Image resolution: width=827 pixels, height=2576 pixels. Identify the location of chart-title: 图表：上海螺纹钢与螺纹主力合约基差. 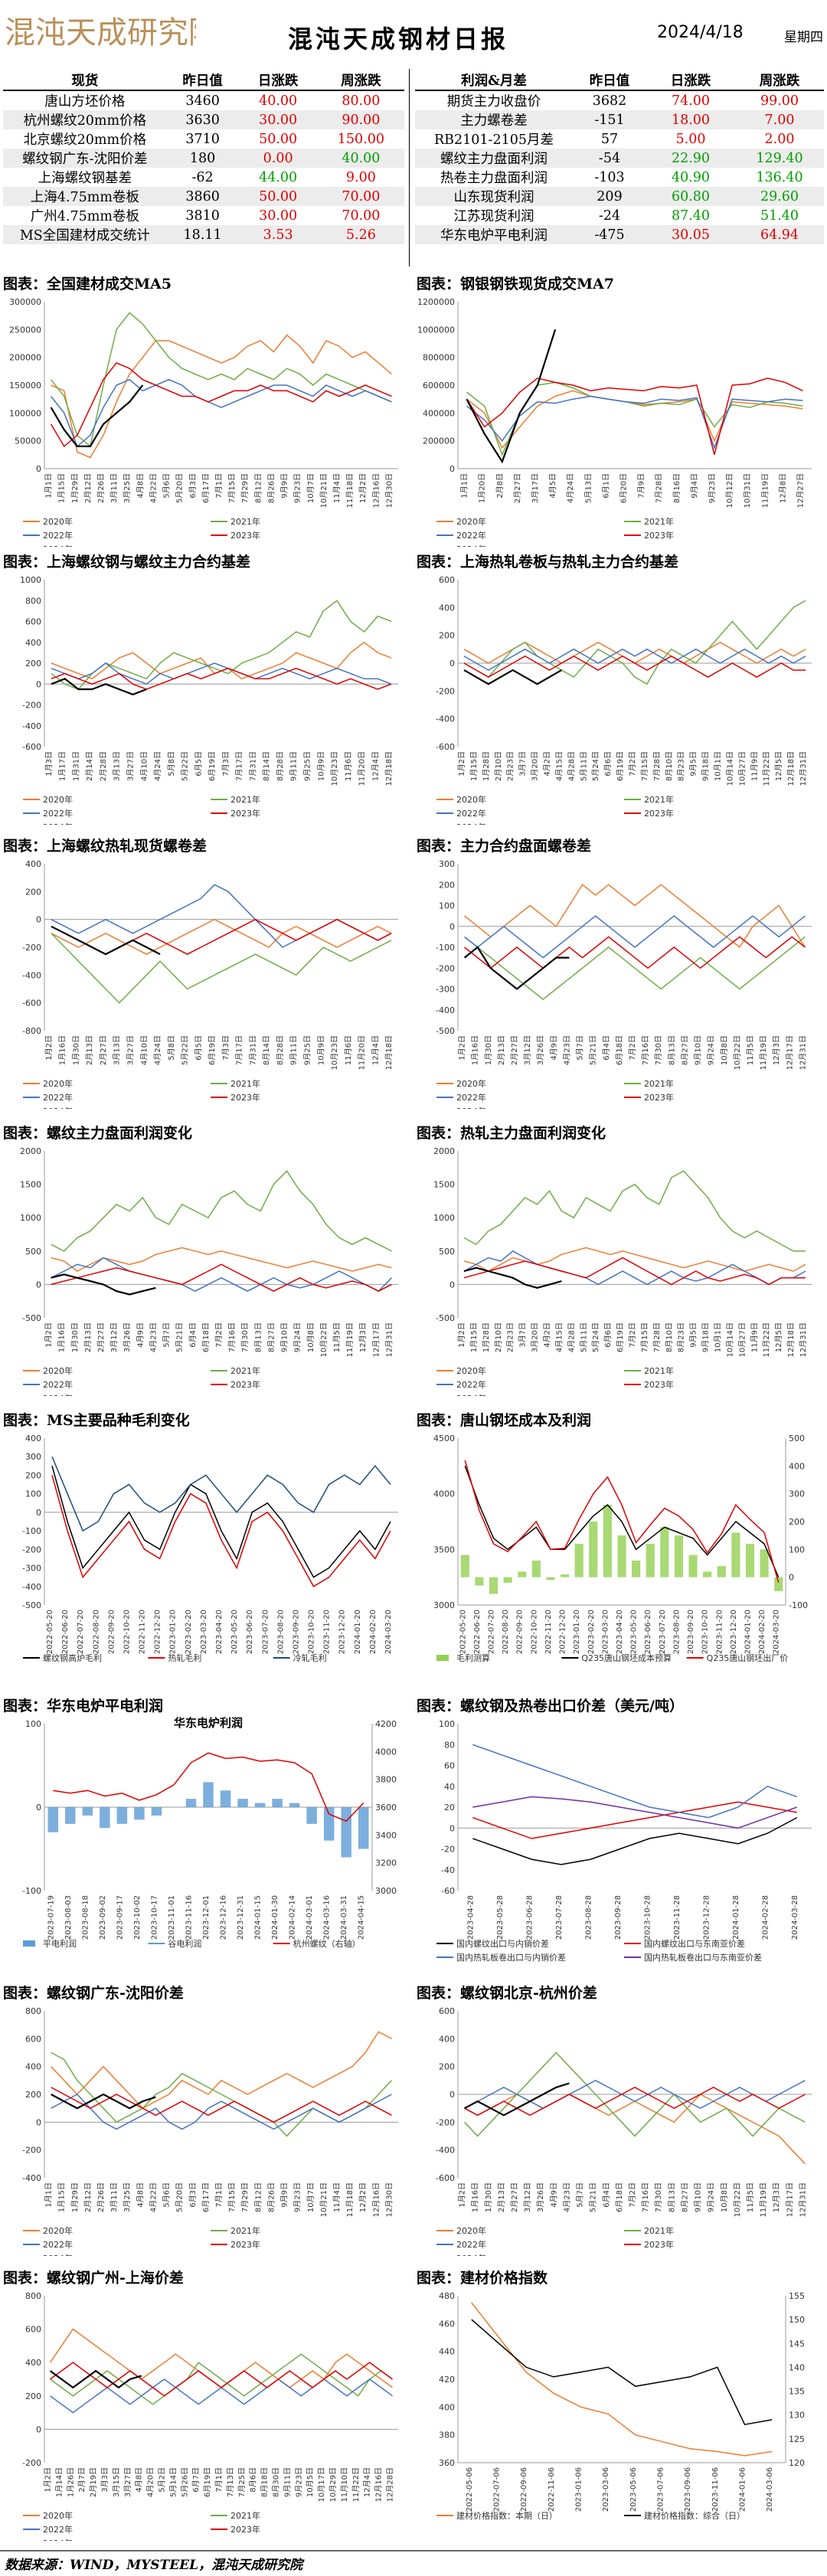
(127, 562).